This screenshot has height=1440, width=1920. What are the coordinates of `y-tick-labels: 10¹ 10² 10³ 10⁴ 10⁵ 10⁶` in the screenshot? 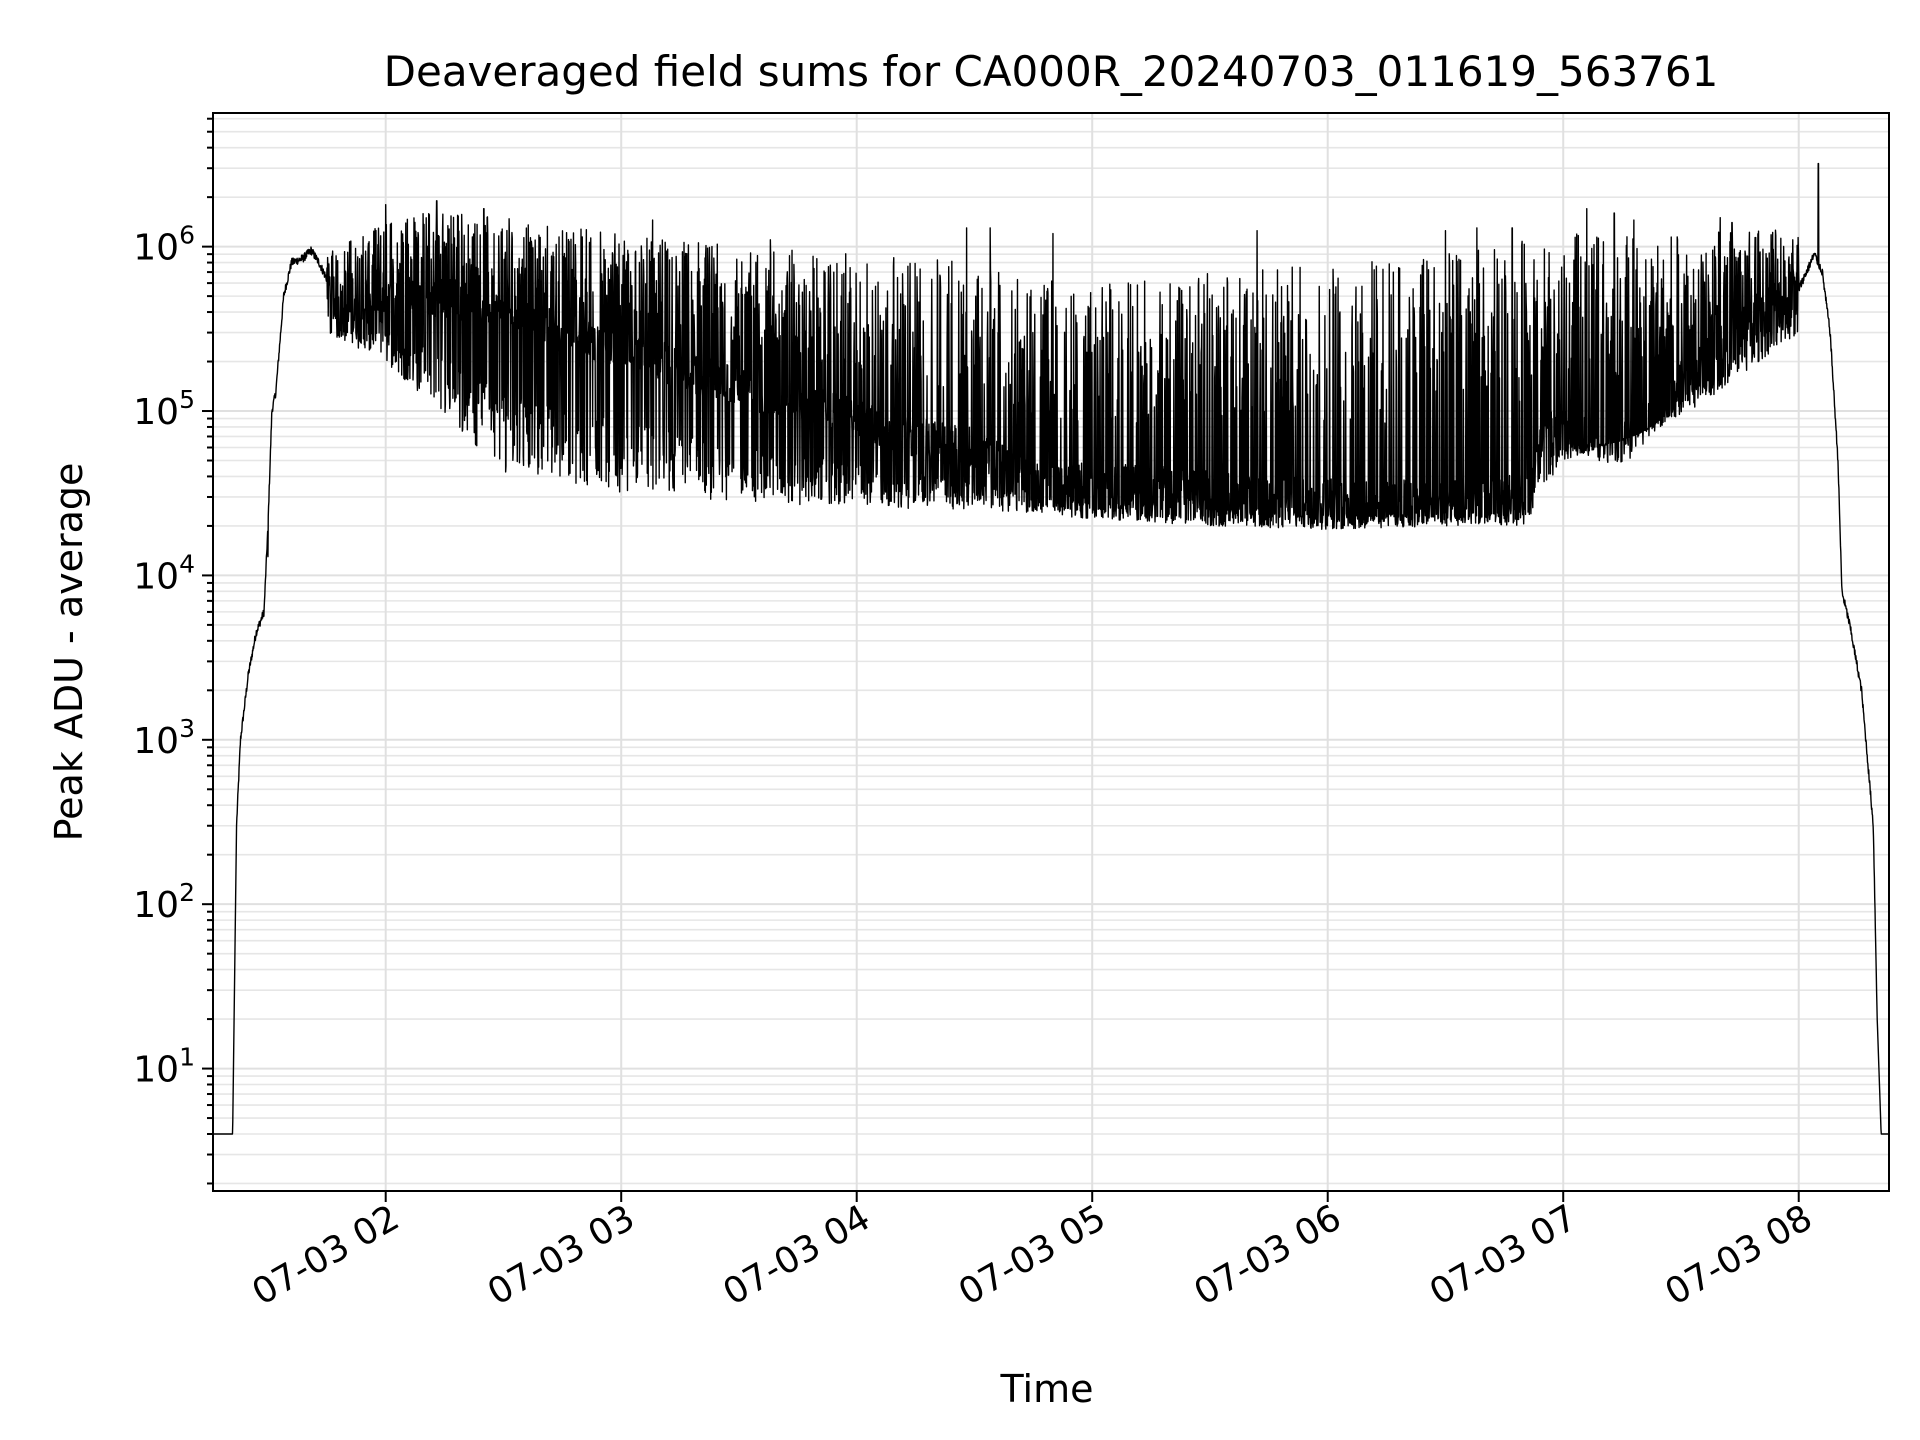 It's located at (164, 656).